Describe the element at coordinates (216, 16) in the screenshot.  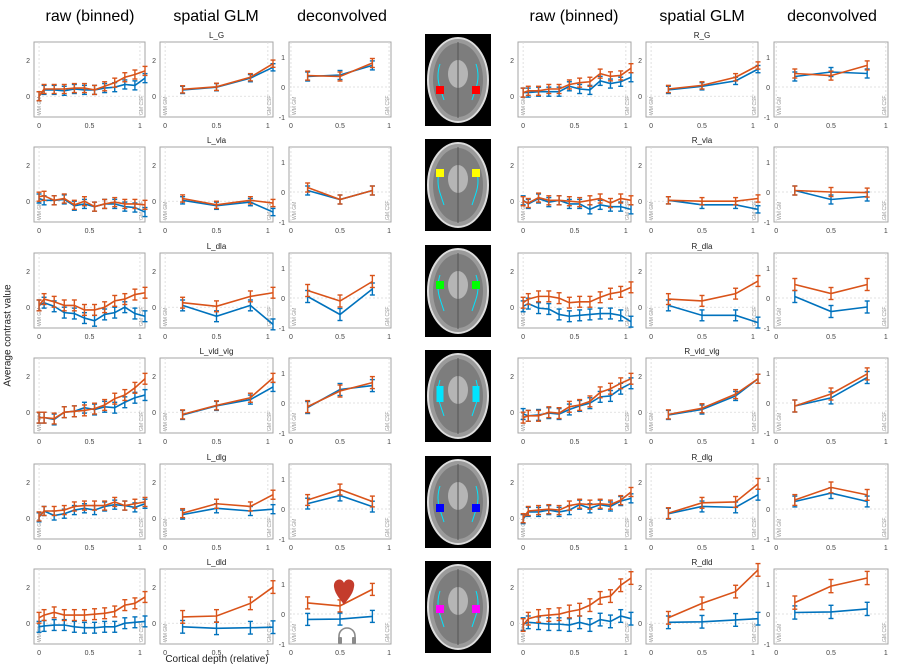
I see `column-title-left-glm: spatial GLM` at that location.